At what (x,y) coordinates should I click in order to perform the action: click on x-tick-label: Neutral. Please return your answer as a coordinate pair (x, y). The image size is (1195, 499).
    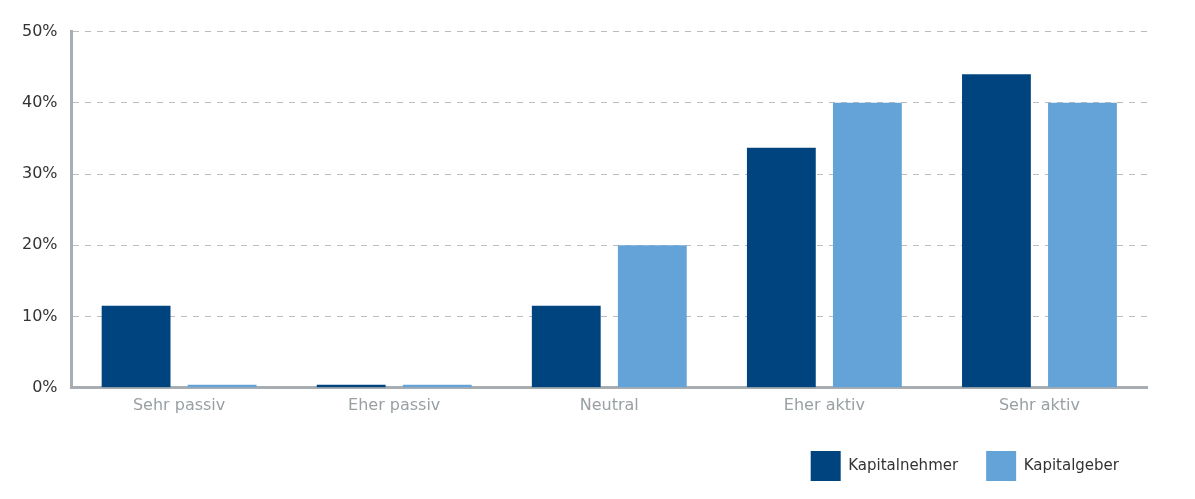
    Looking at the image, I should click on (609, 404).